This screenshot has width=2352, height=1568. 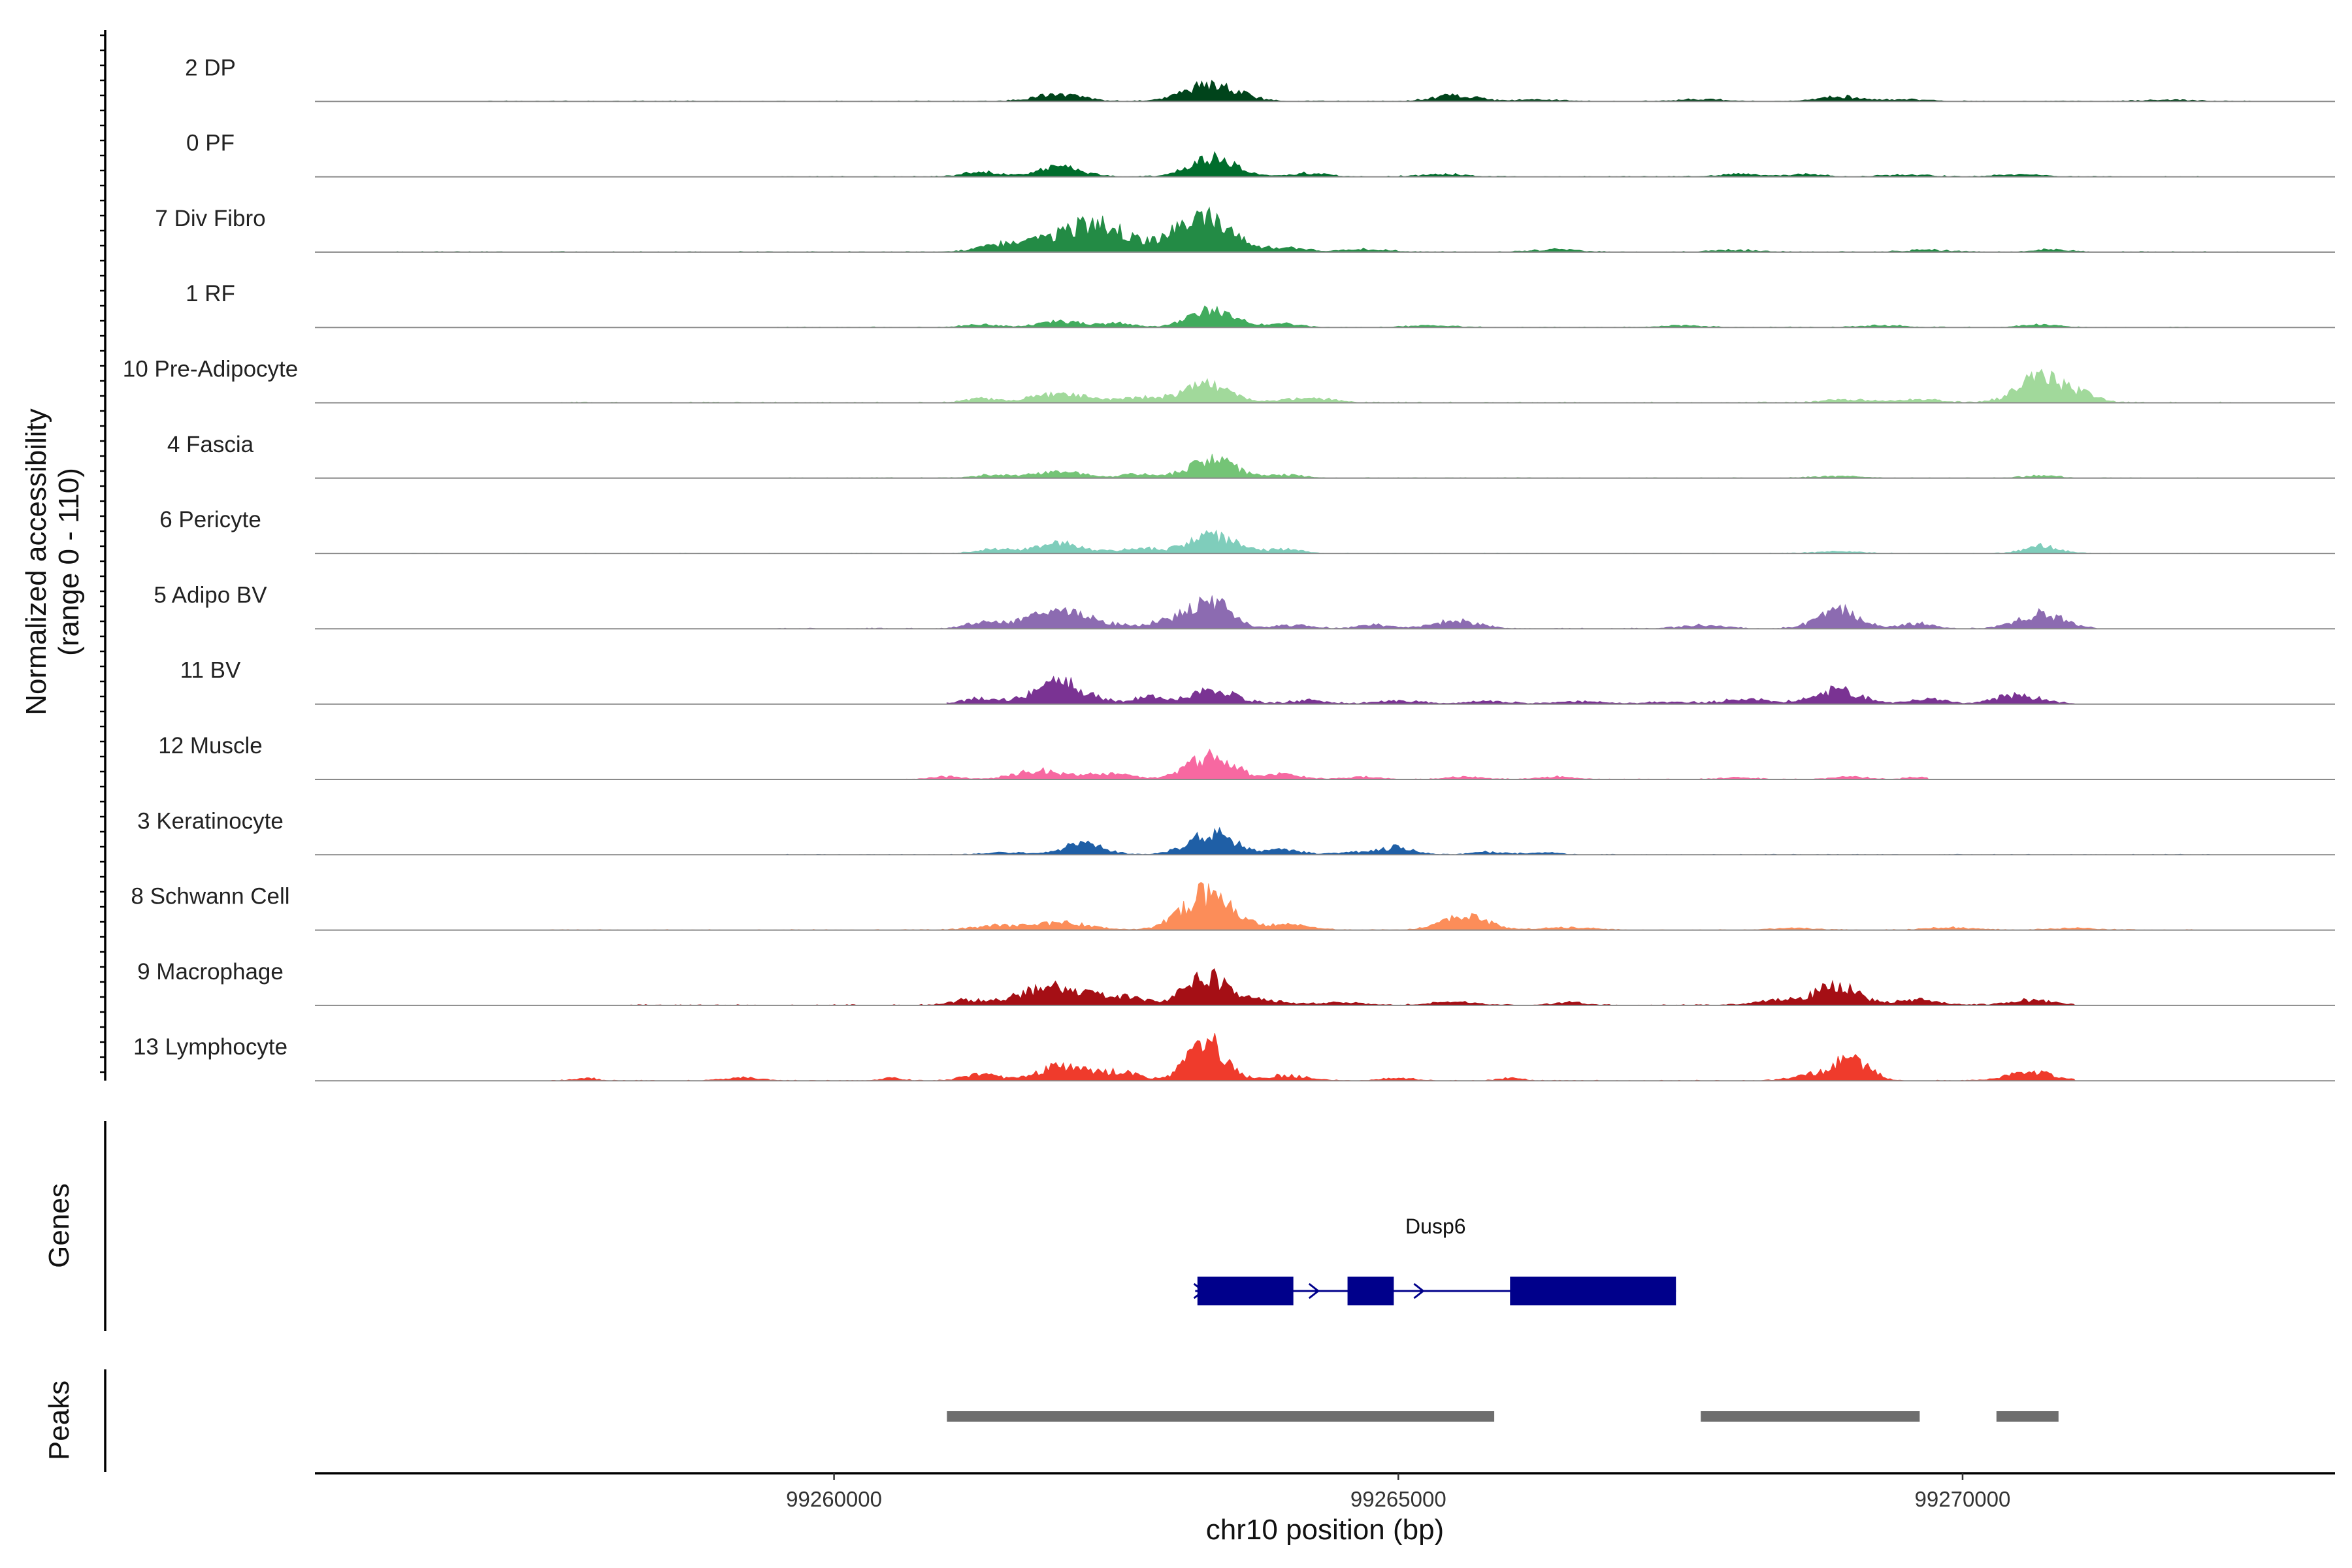 I want to click on y-axis-ticks, so click(x=102, y=553).